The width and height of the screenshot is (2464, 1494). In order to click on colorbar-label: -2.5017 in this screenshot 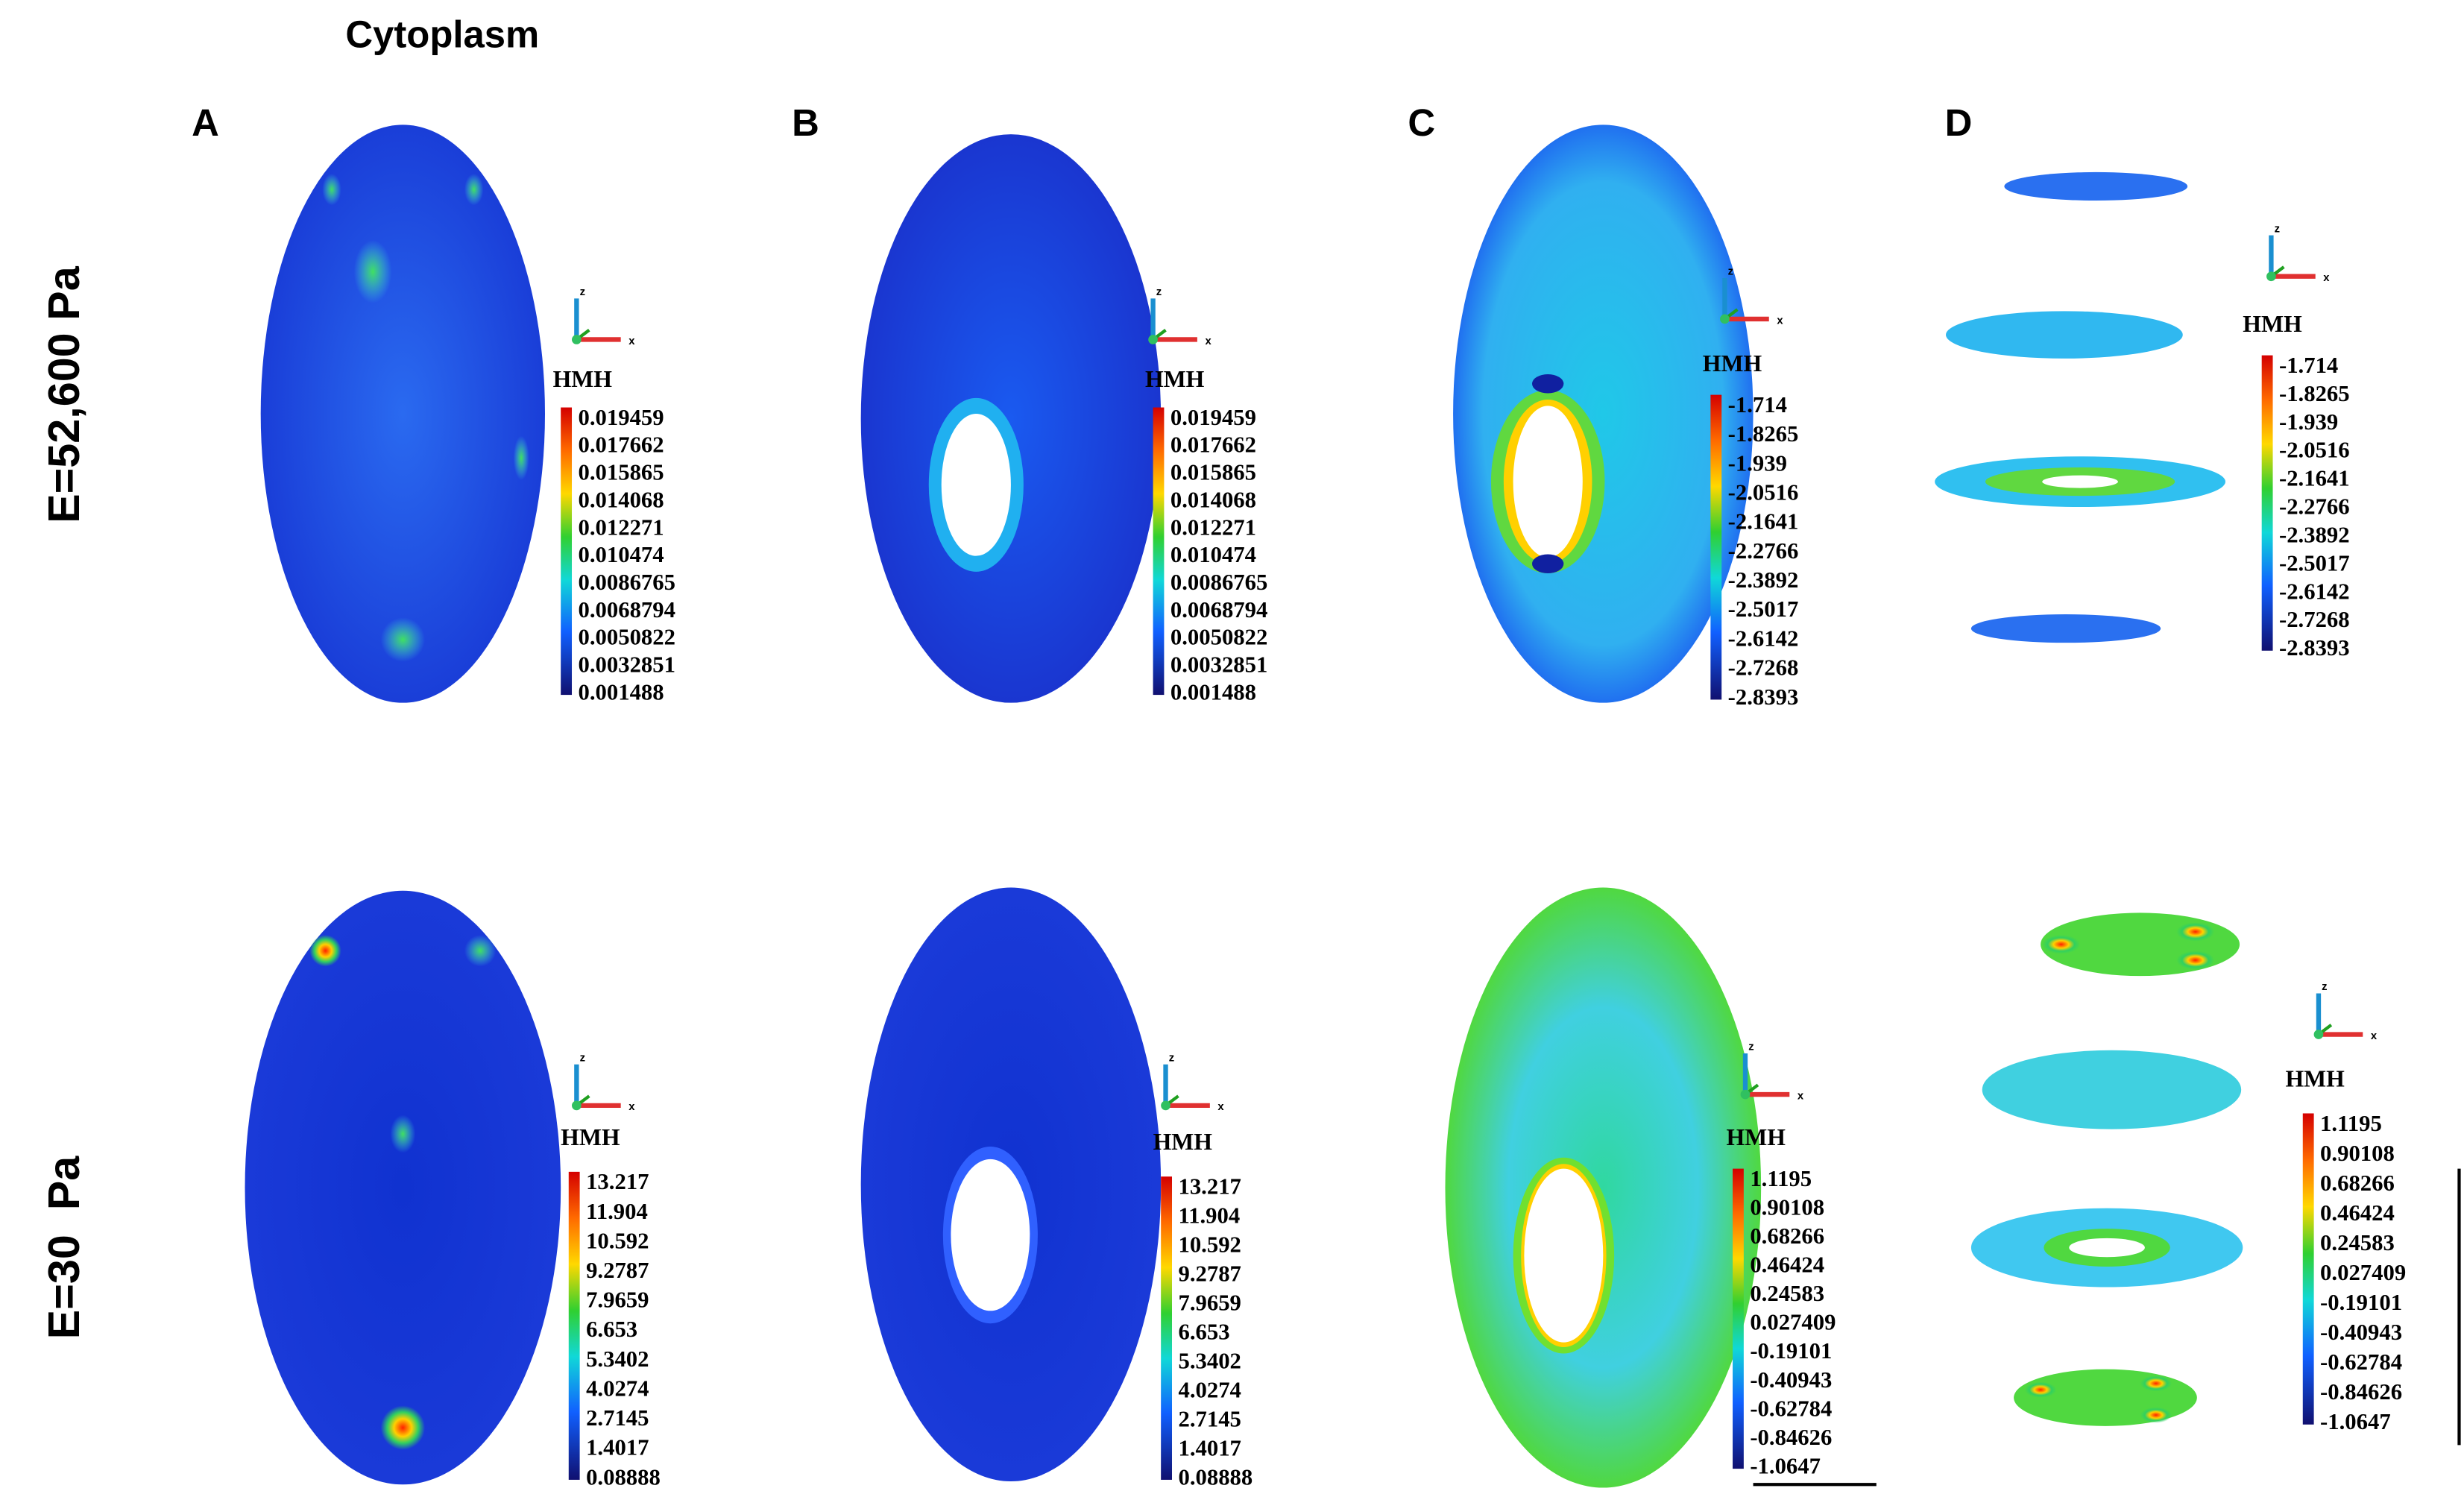, I will do `click(2314, 563)`.